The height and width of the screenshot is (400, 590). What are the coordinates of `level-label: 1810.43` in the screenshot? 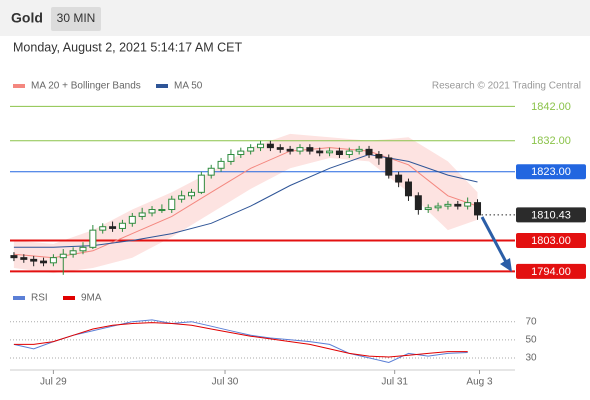 It's located at (551, 215).